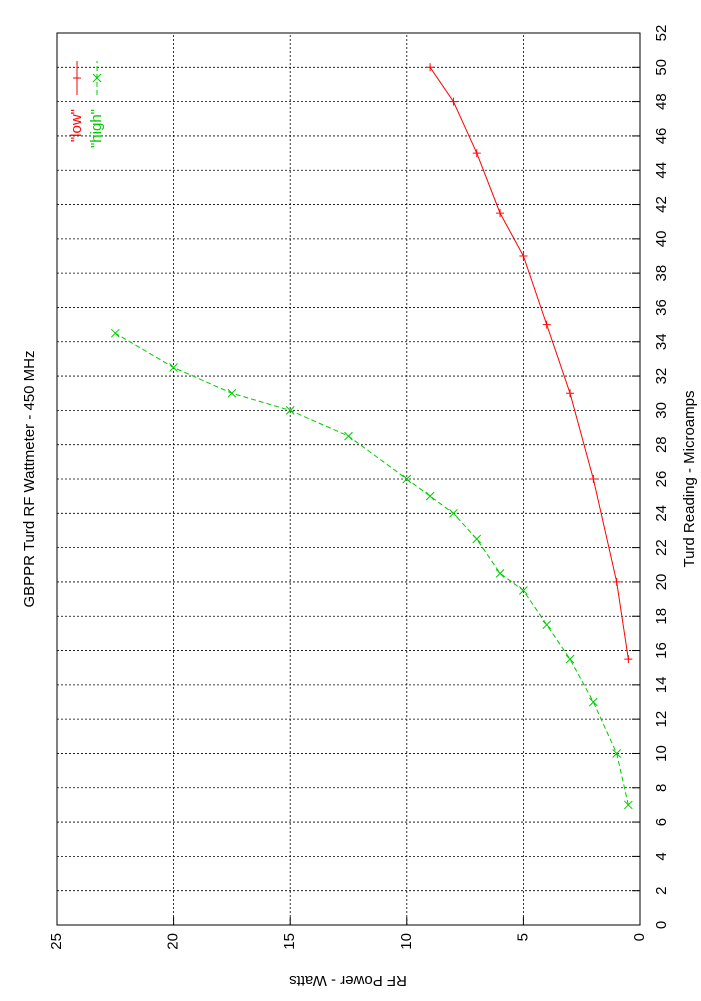 This screenshot has width=701, height=1001. Describe the element at coordinates (29, 479) in the screenshot. I see `chart-title: GBPPR Turd RF Wattmeter - 450 MHz` at that location.